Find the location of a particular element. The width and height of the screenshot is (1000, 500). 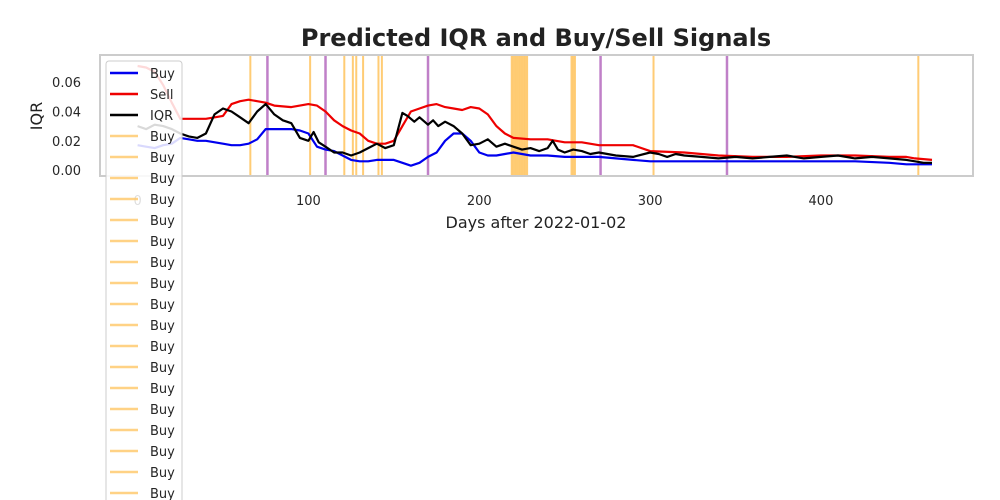

y-axis-ticks: 0.00 0.02 0.04 0.06 is located at coordinates (66, 127).